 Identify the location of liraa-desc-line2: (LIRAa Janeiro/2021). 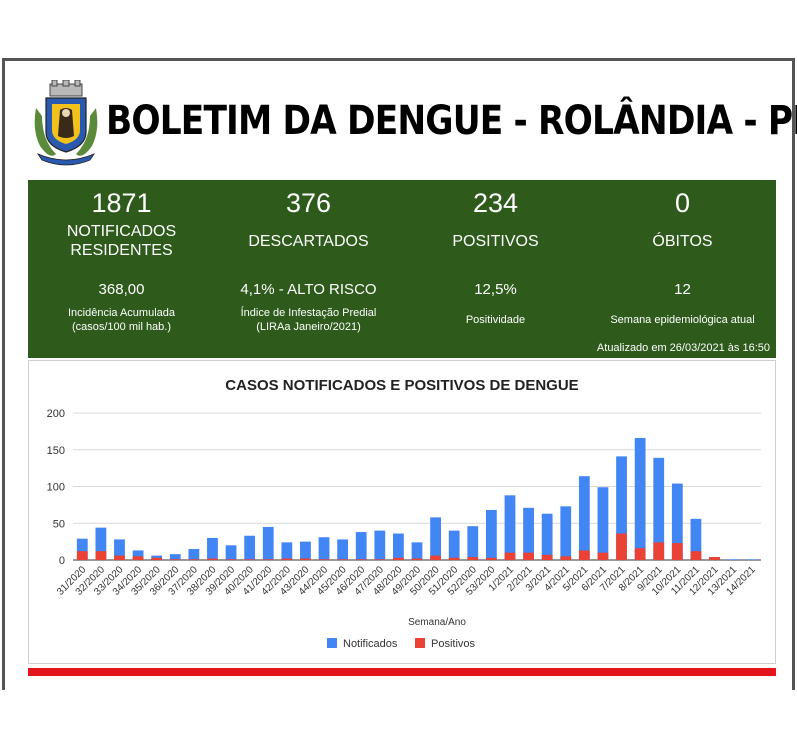
(308, 327).